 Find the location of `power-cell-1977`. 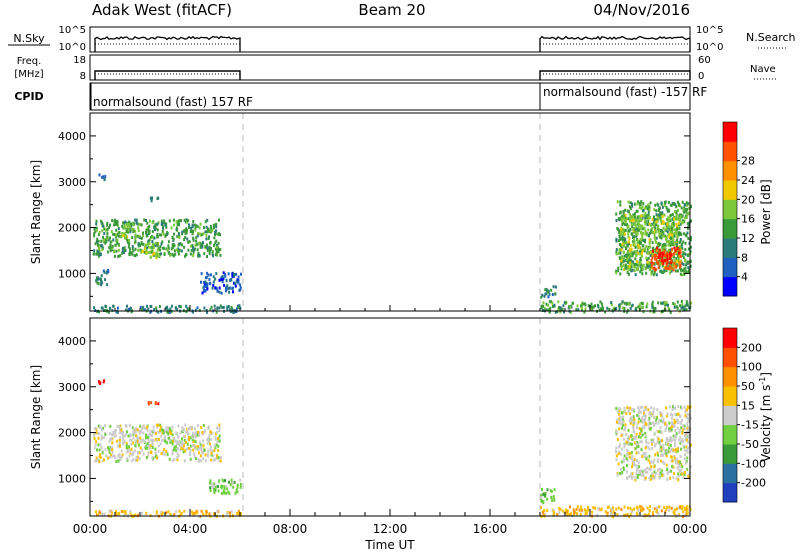

power-cell-1977 is located at coordinates (621, 267).